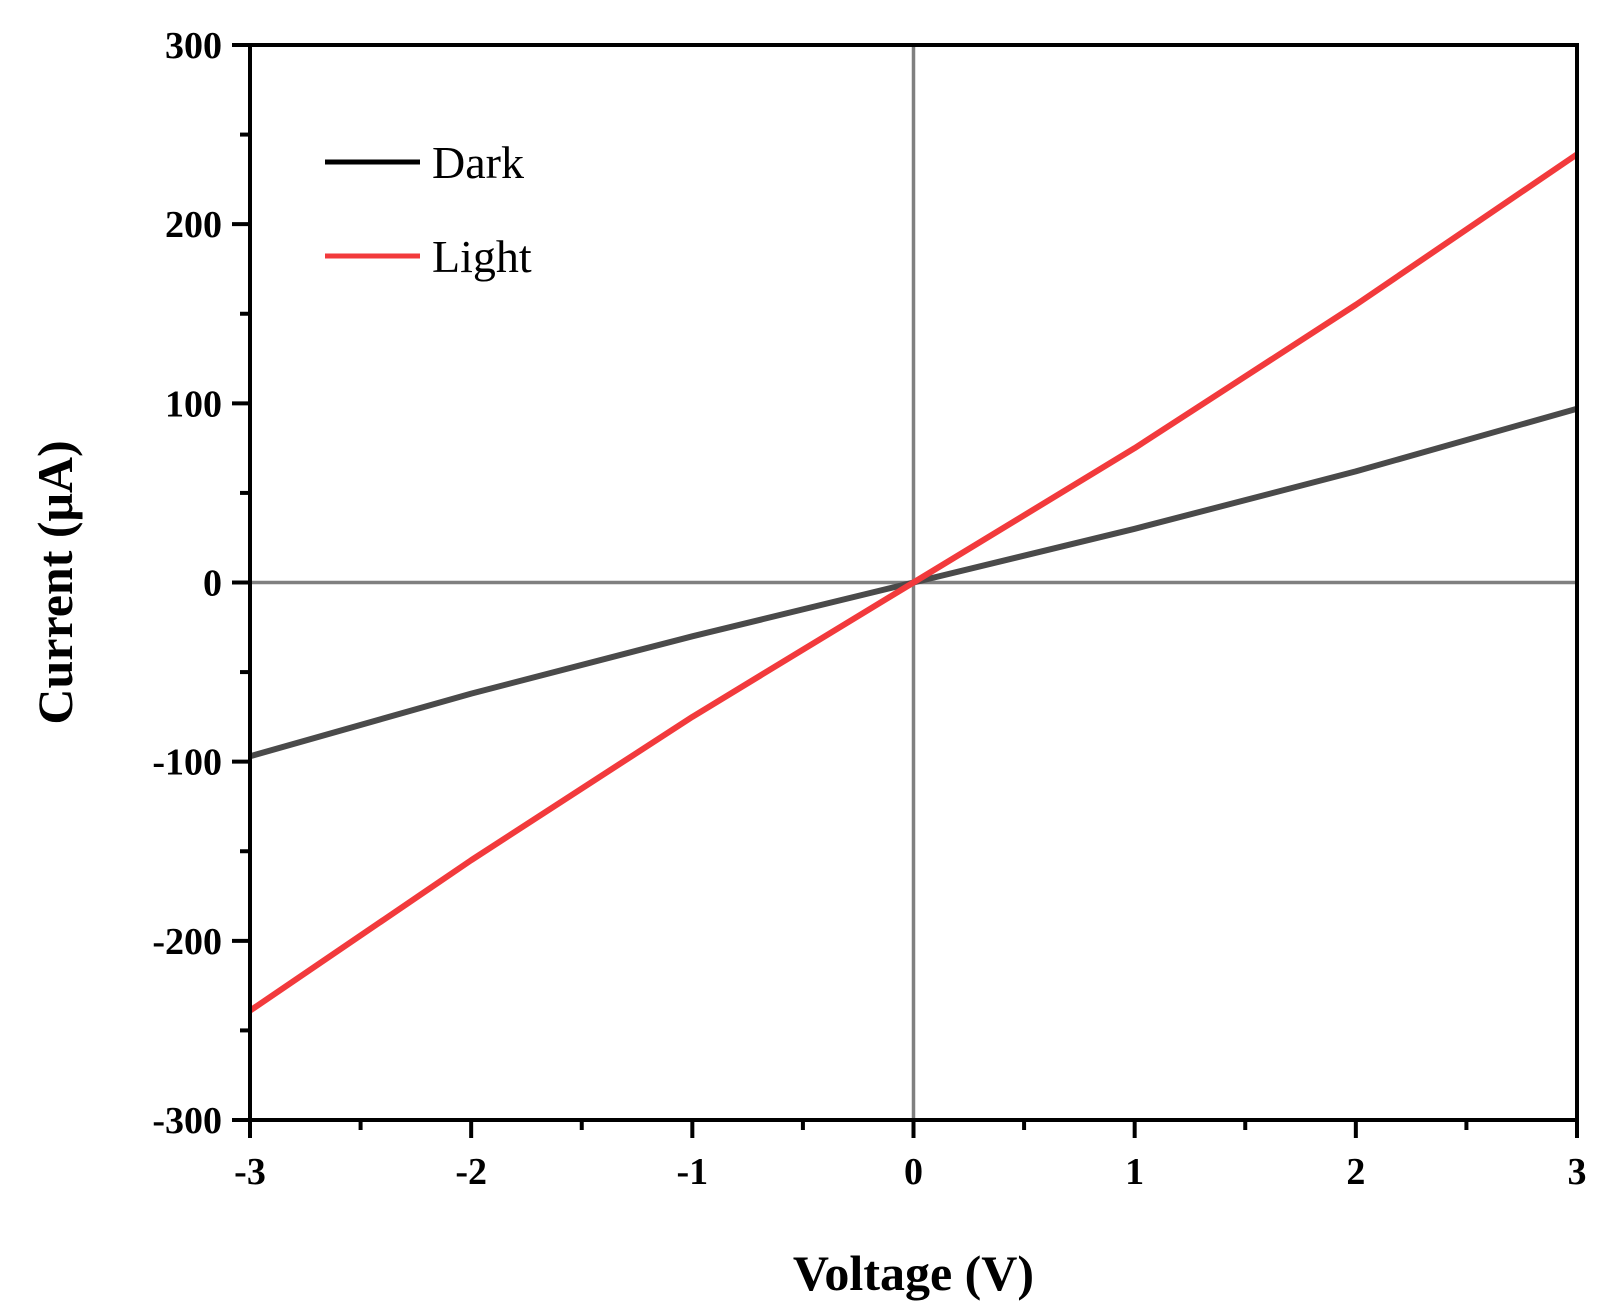 The image size is (1607, 1310). I want to click on y-tick-label: 100, so click(193, 404).